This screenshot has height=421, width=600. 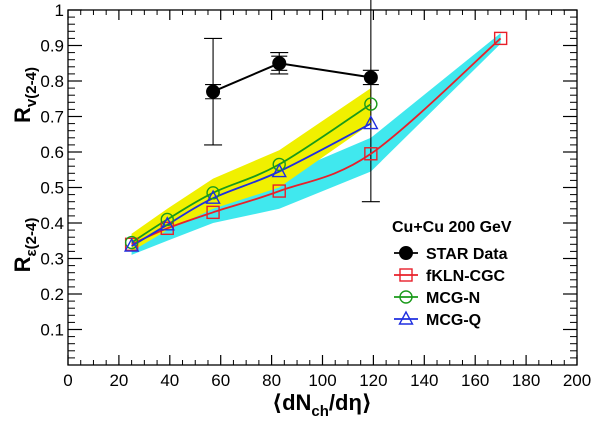 I want to click on y-tick-label: 0.7, so click(x=52, y=117).